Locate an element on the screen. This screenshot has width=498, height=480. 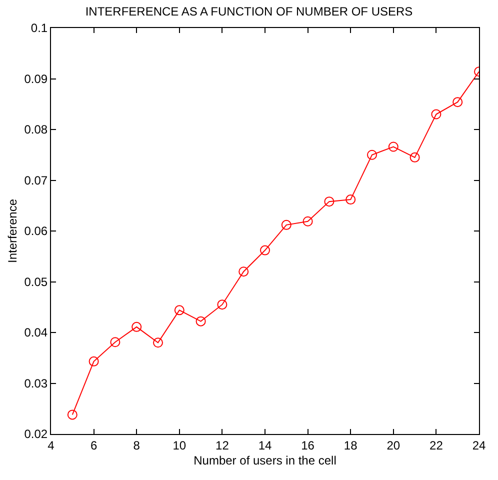
x-tick-label: 12 is located at coordinates (223, 445).